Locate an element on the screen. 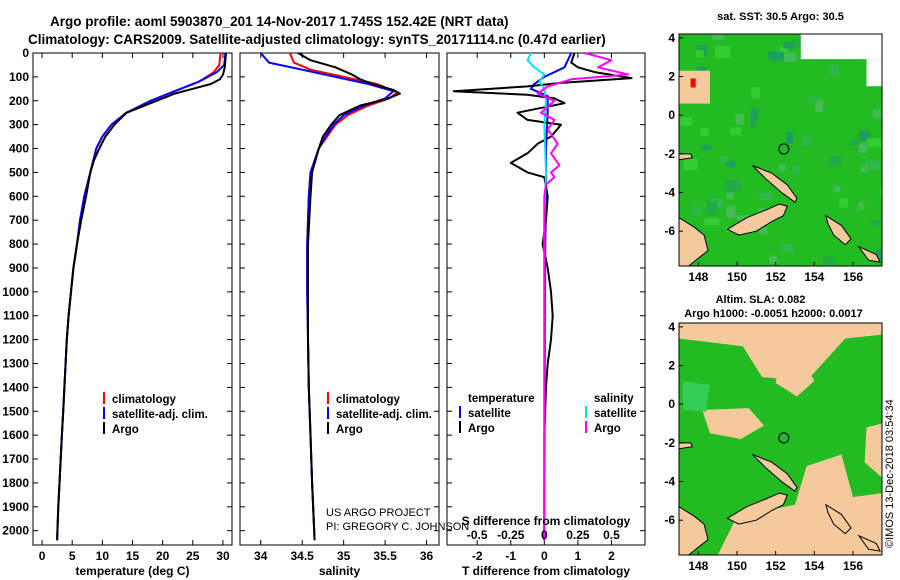 Image resolution: width=900 pixels, height=580 pixels. x-tick-label: 0 is located at coordinates (544, 556).